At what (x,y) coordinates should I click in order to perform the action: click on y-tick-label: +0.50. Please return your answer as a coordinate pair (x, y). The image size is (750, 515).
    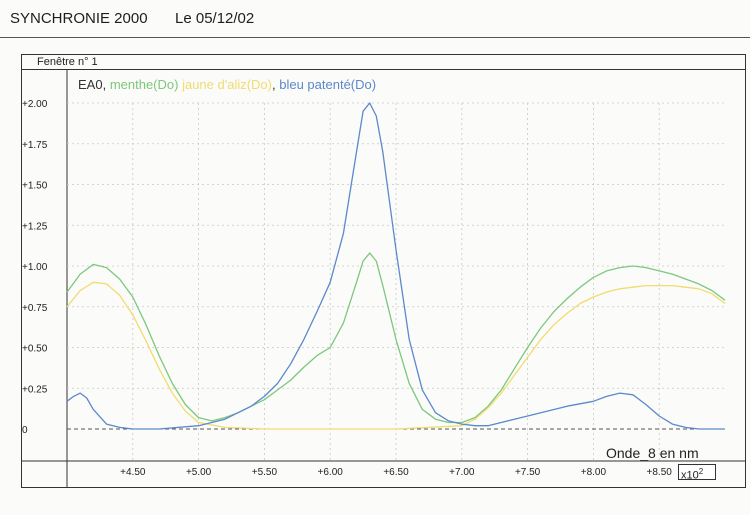
    Looking at the image, I should click on (35, 349).